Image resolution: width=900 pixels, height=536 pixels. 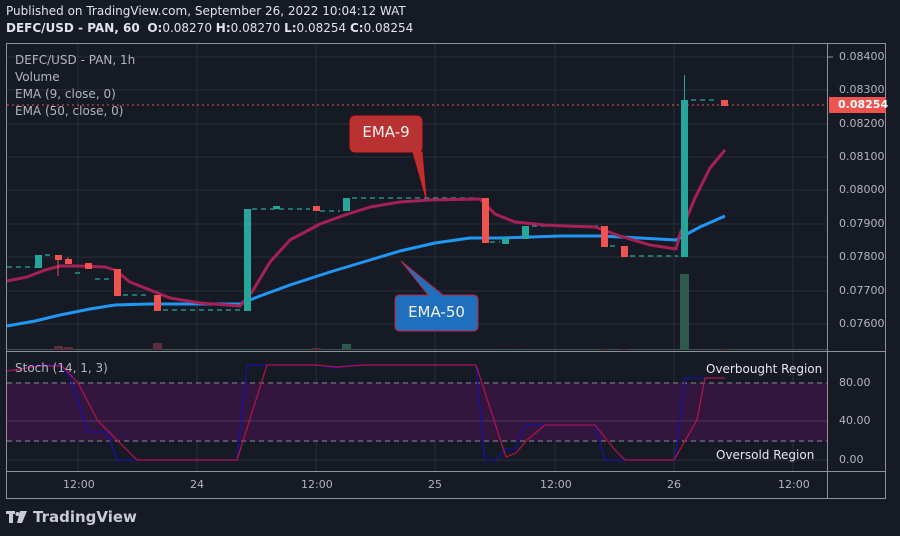 I want to click on legend-ema9: EMA (9, close, 0), so click(x=65, y=94).